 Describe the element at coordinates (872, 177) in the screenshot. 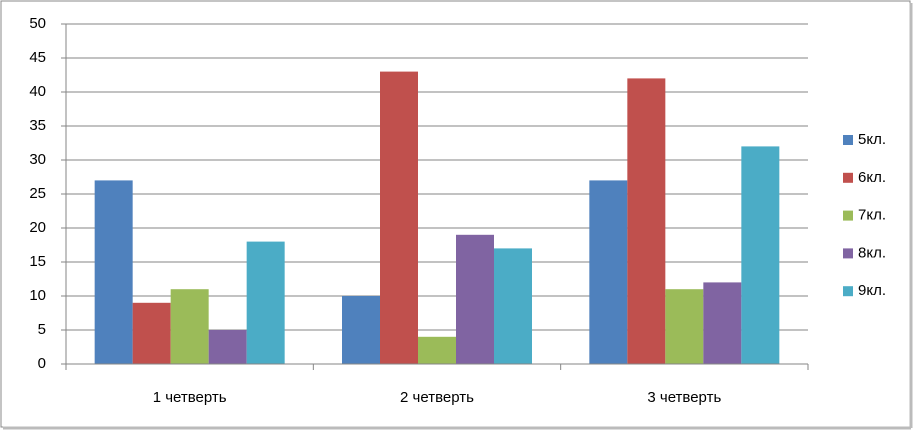

I see `legend-label: 6кл.` at that location.